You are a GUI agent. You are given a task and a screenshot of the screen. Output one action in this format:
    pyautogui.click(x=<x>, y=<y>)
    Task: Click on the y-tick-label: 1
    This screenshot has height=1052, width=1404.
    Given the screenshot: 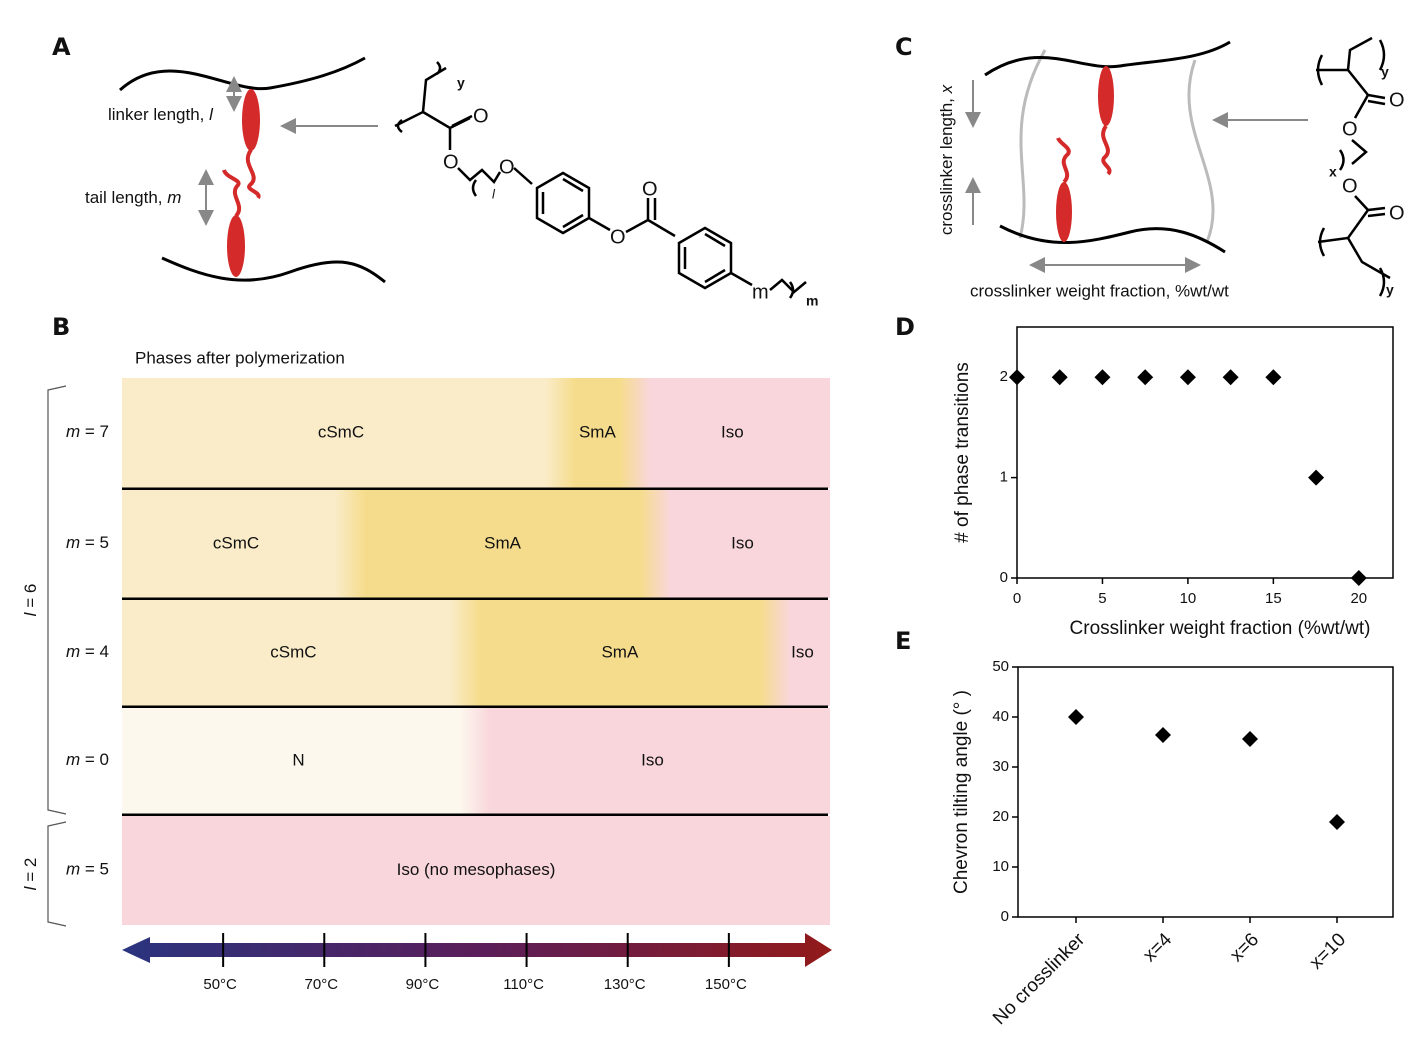 What is the action you would take?
    pyautogui.click(x=1004, y=477)
    